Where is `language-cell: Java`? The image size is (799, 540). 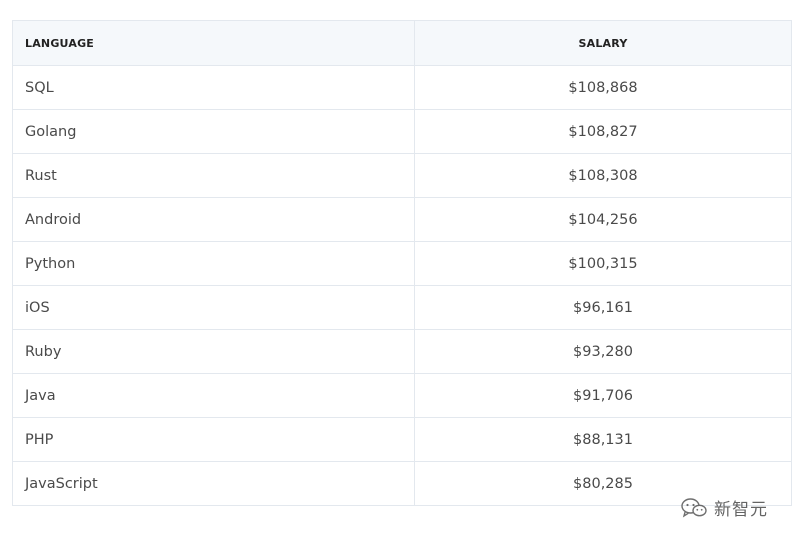 language-cell: Java is located at coordinates (213, 395).